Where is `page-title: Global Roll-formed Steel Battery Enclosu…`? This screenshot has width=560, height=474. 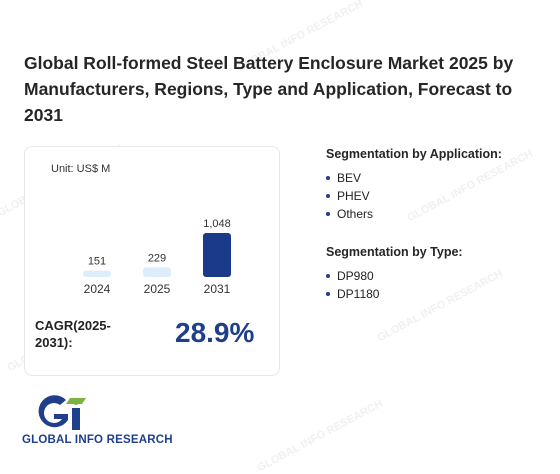 page-title: Global Roll-formed Steel Battery Enclosu… is located at coordinates (269, 89).